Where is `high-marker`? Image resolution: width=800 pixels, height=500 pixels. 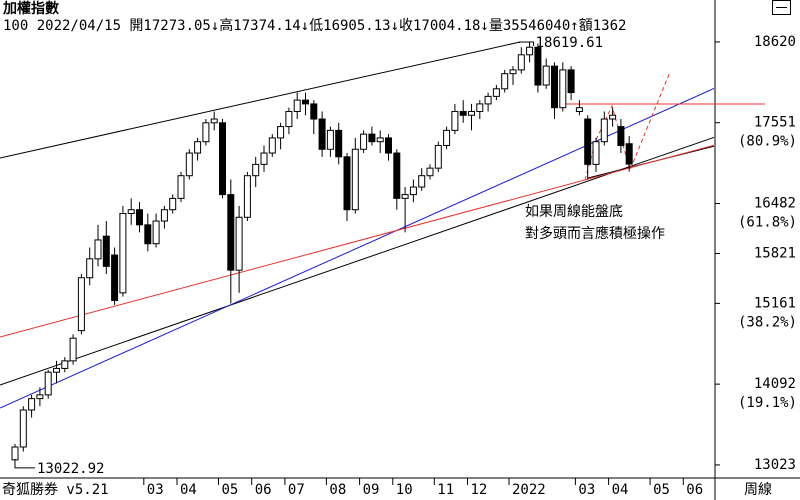 high-marker is located at coordinates (527, 43).